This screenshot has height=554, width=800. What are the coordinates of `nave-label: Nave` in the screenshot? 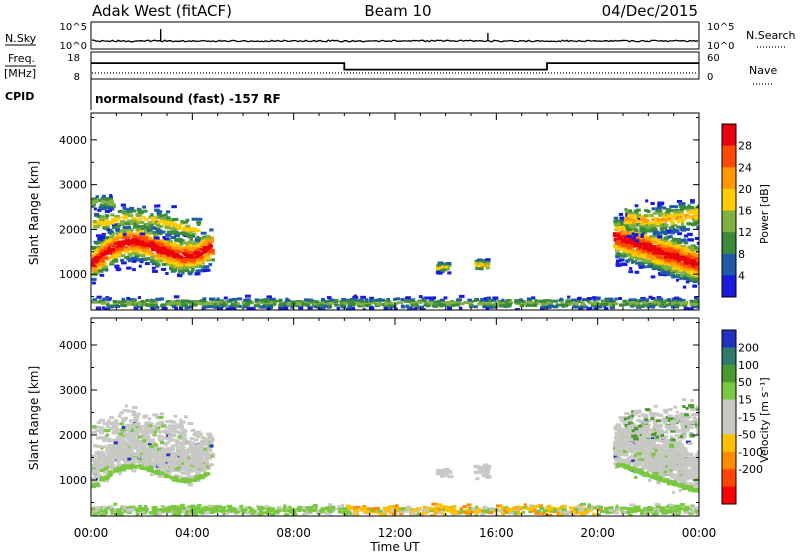 It's located at (763, 70).